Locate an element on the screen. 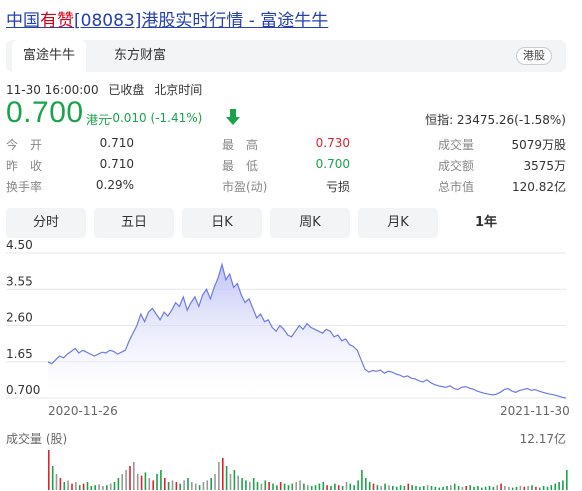  source-tab-bar: 富途牛牛 东方财富 港股 is located at coordinates (286, 56).